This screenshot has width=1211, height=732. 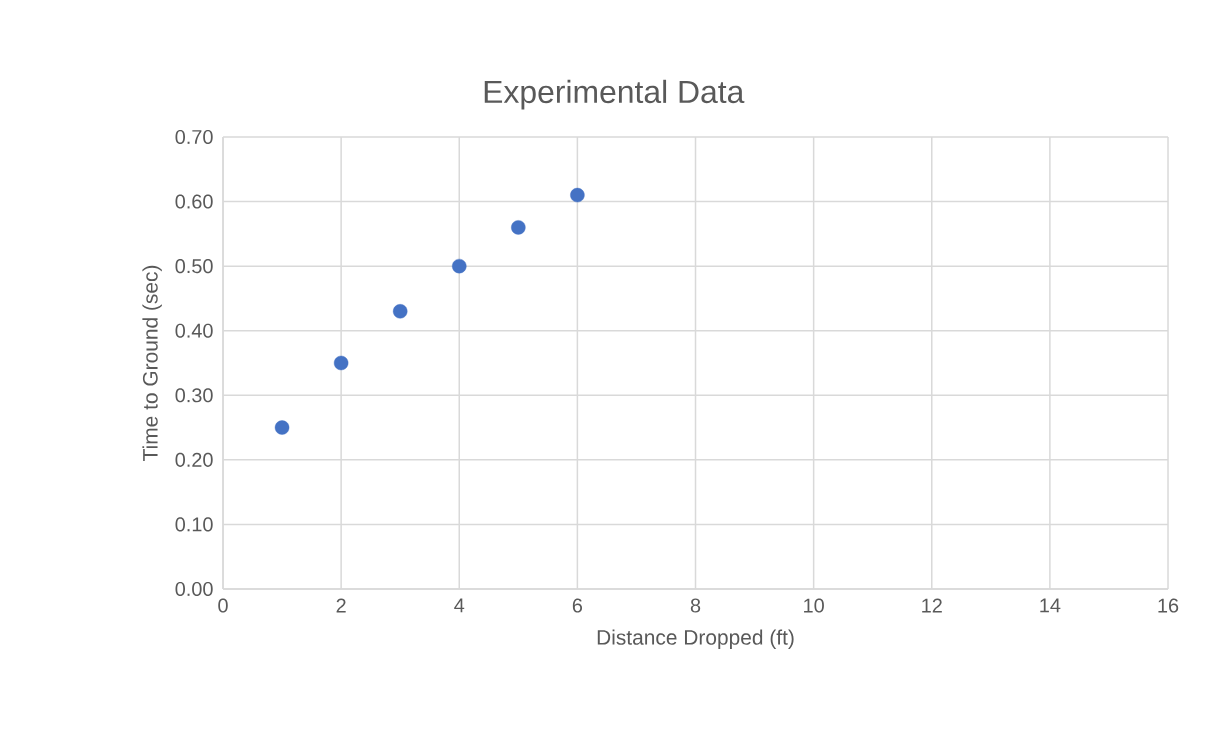 I want to click on x-tick-label: 10, so click(x=814, y=605).